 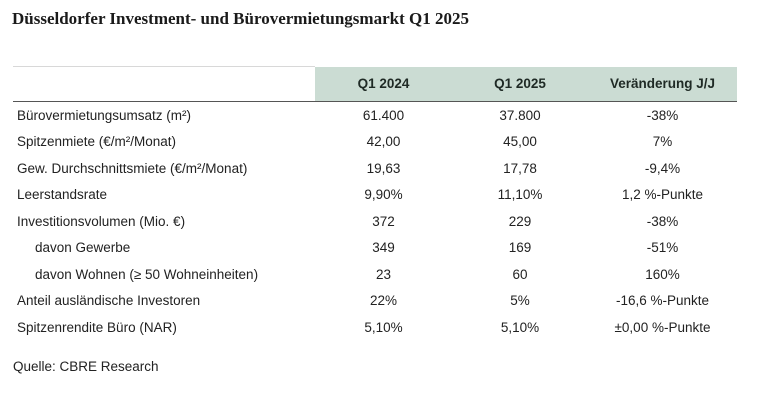 What do you see at coordinates (520, 142) in the screenshot?
I see `cell-q1-2025: 45,00` at bounding box center [520, 142].